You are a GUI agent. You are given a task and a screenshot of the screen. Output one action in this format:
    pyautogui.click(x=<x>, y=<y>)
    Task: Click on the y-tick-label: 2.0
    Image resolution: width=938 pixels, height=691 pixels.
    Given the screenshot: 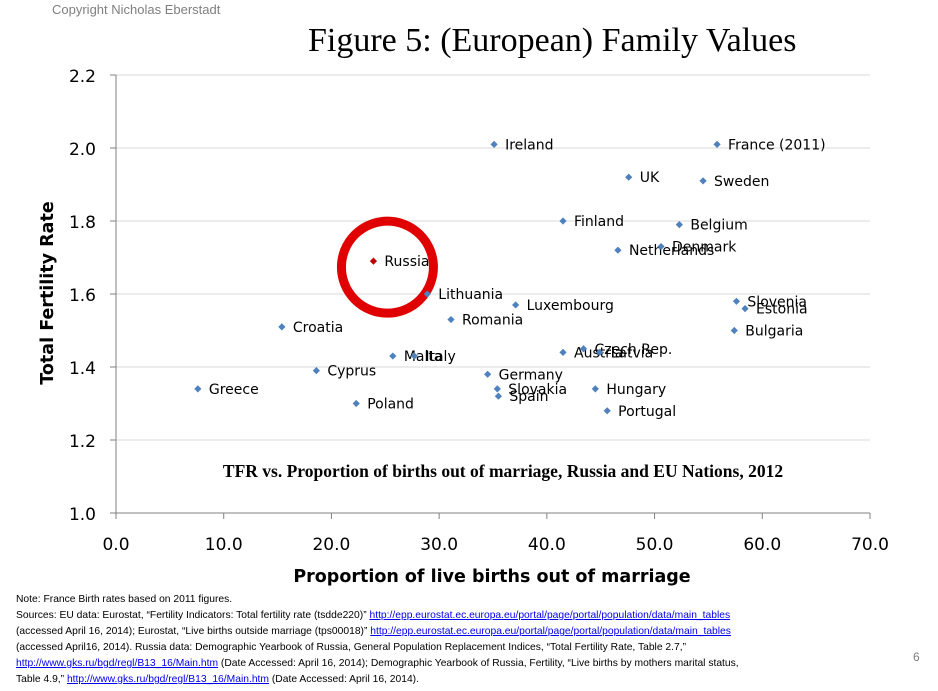 What is the action you would take?
    pyautogui.click(x=82, y=150)
    